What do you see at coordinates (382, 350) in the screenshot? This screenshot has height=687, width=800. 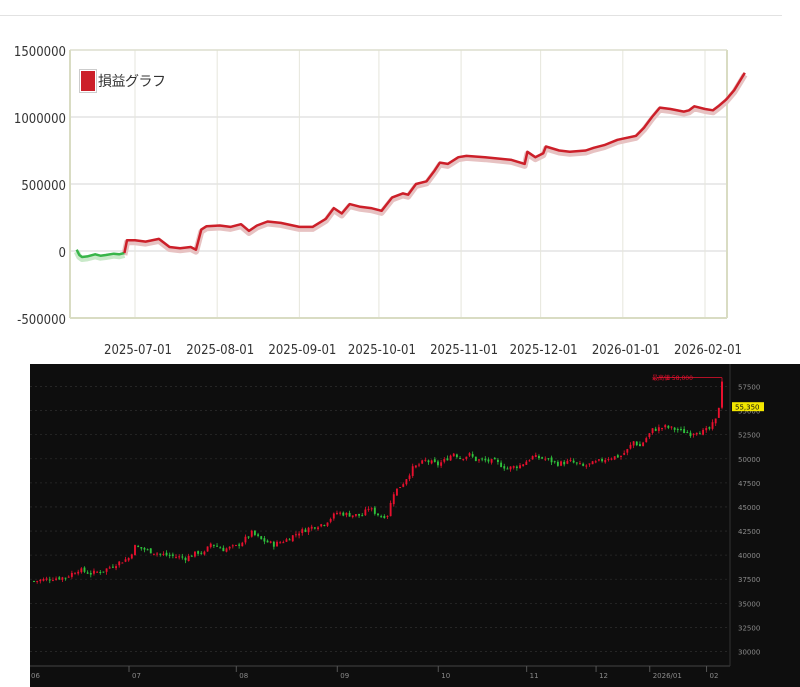 I see `pl-x-tick-label: 2025-10-01` at bounding box center [382, 350].